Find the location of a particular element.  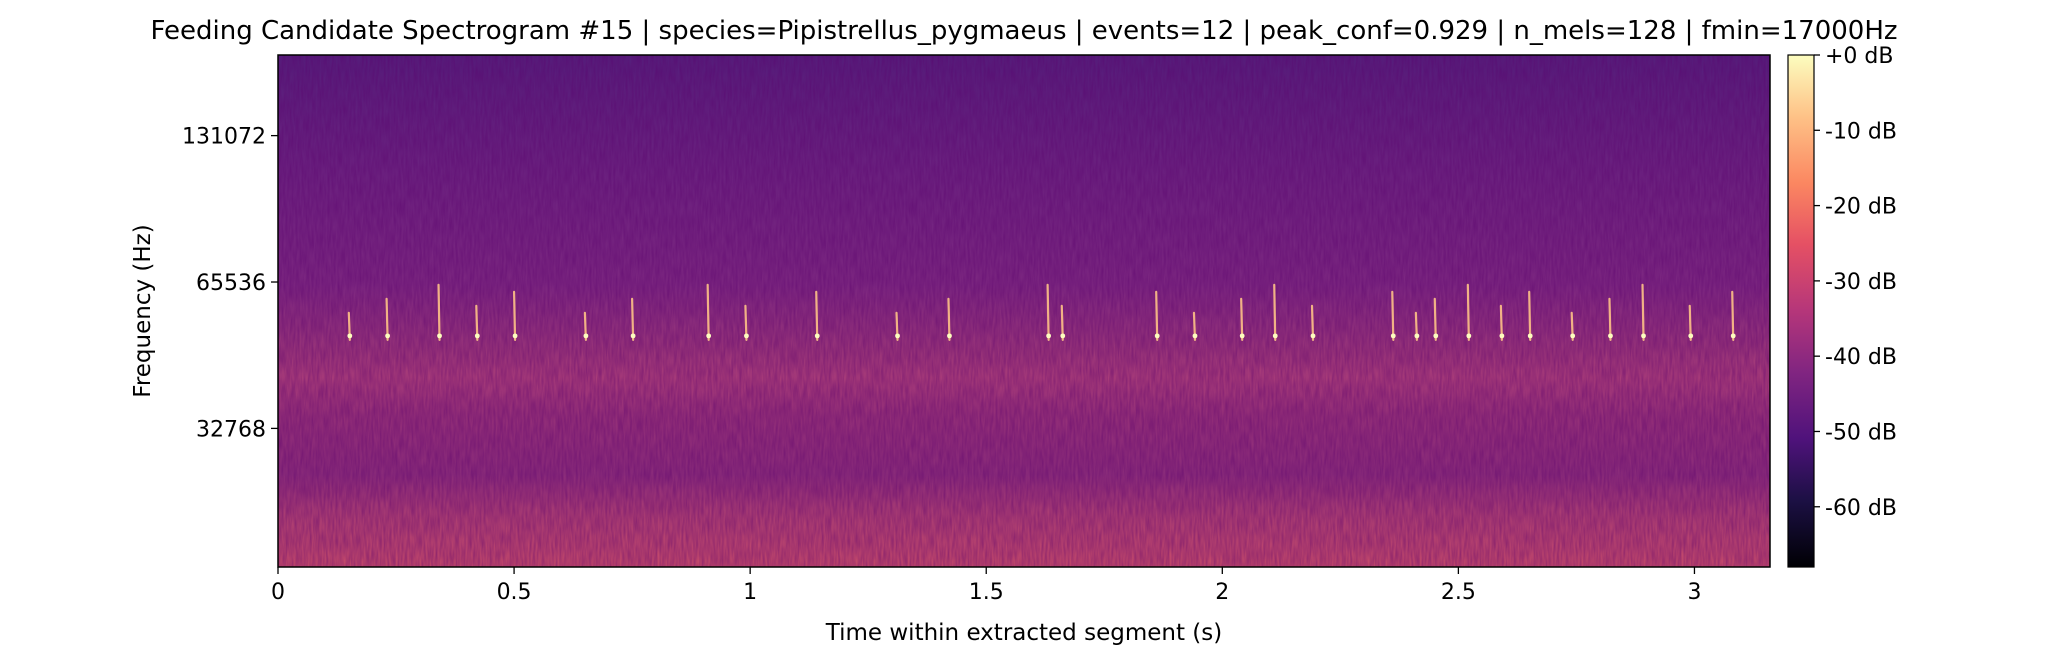

x-tick-label: 0.5 is located at coordinates (514, 592).